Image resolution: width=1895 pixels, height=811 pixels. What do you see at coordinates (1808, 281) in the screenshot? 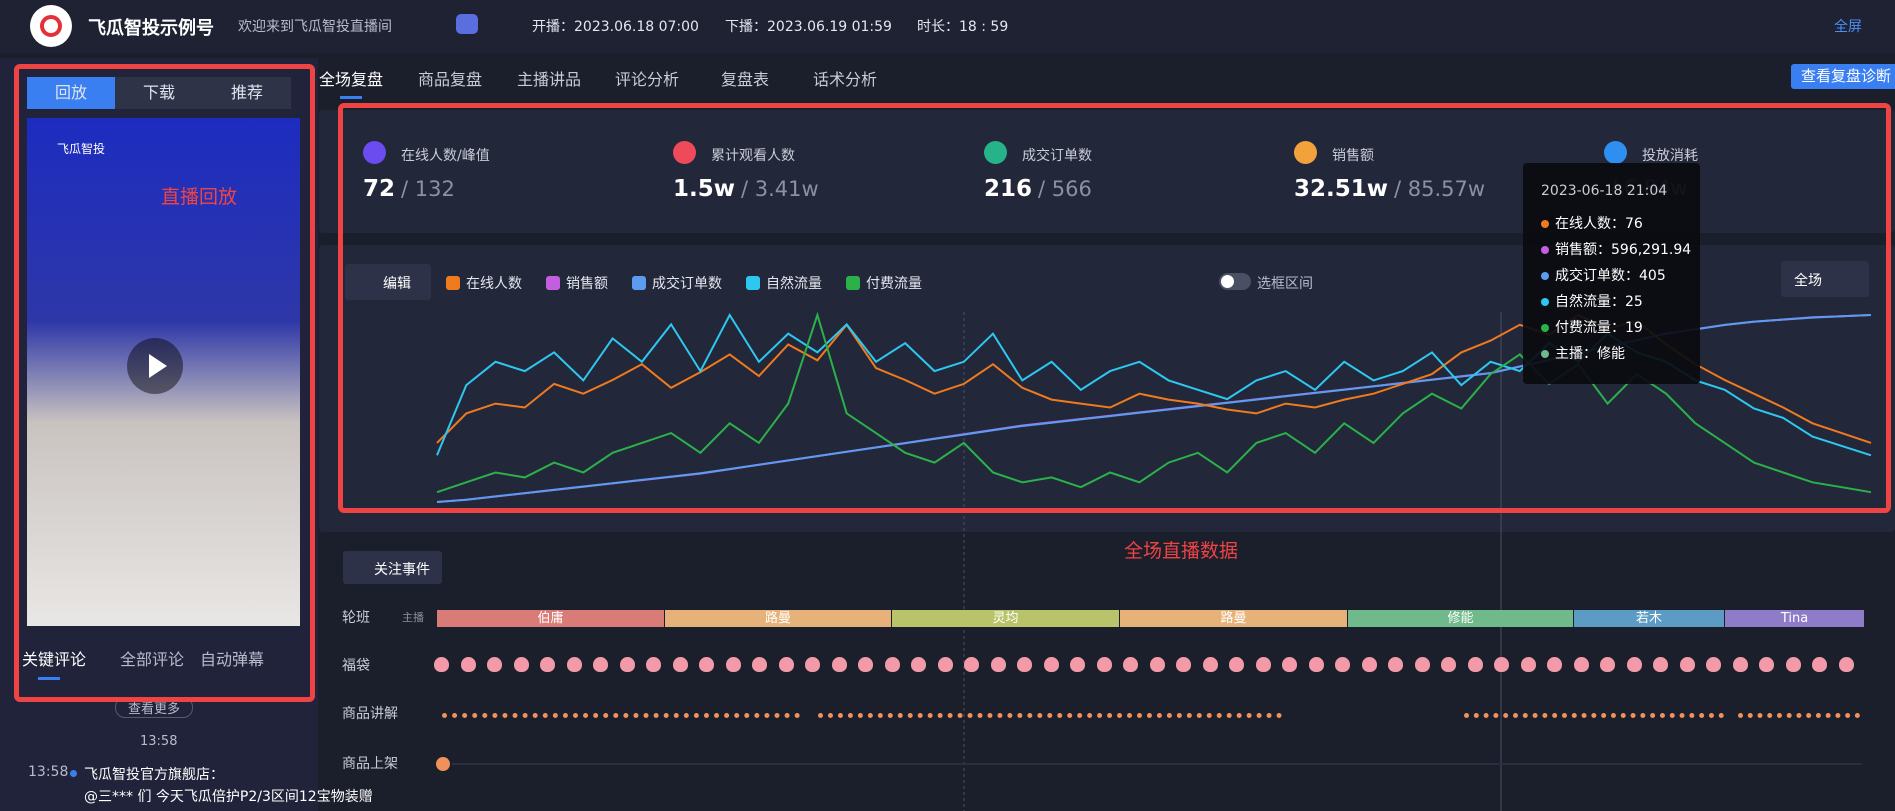
I see `scope-label: 全场` at bounding box center [1808, 281].